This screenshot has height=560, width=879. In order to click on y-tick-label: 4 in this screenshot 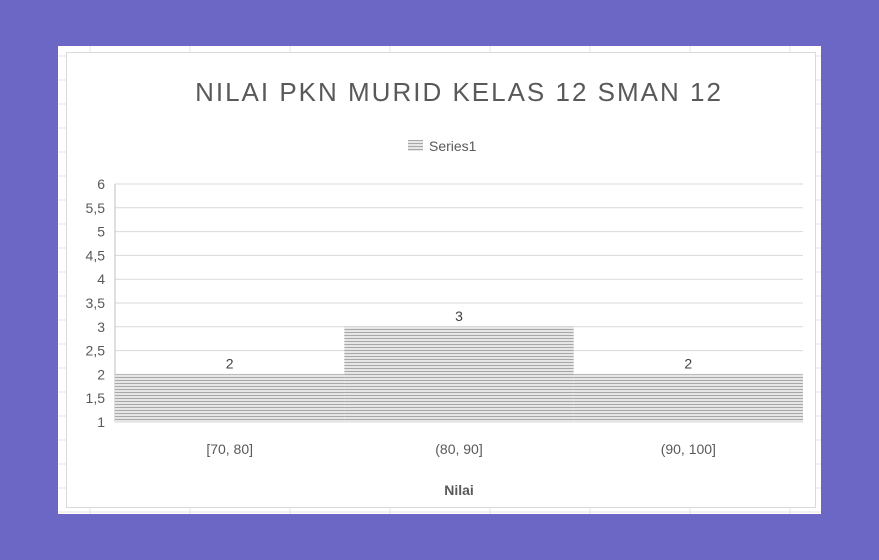, I will do `click(101, 279)`.